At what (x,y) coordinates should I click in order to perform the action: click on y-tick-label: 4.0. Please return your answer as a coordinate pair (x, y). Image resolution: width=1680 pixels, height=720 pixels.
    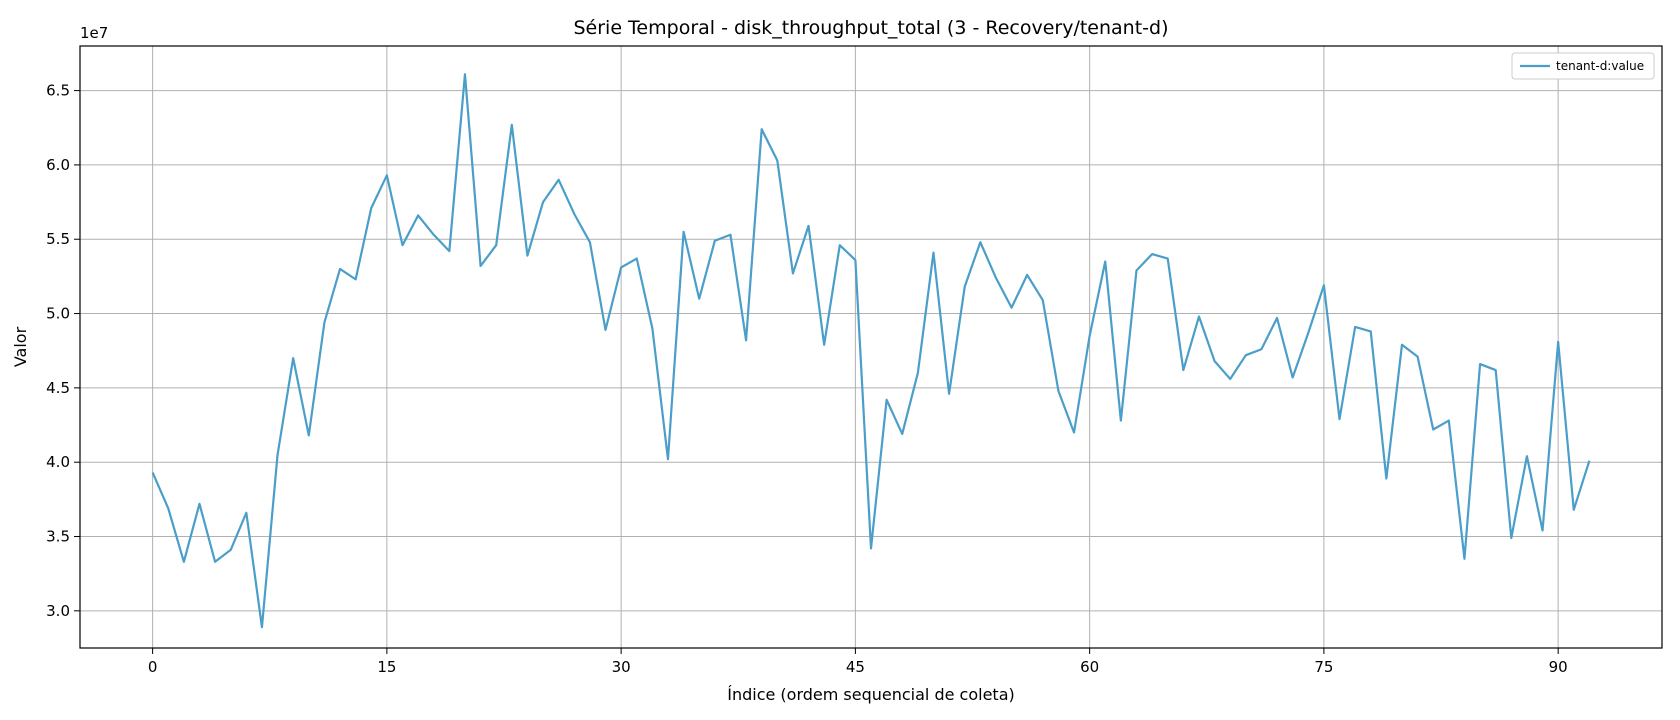
    Looking at the image, I should click on (58, 462).